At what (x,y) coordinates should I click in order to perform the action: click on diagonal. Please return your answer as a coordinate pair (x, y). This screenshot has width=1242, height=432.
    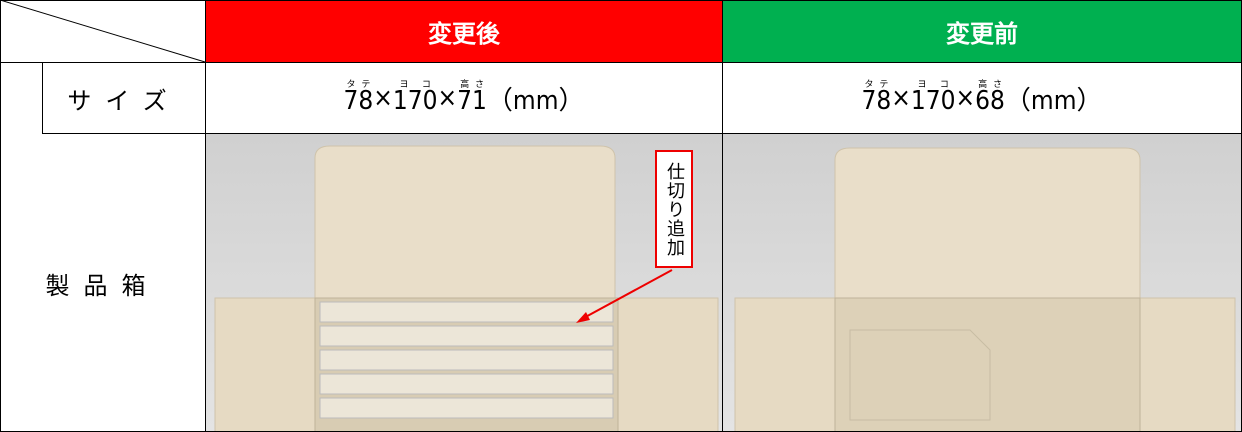
    Looking at the image, I should click on (103, 31).